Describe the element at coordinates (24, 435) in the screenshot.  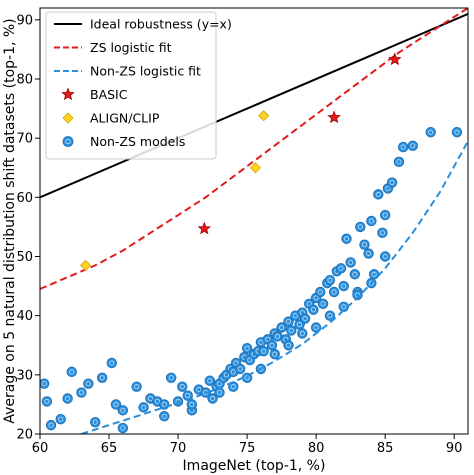
I see `y-tick-label-0: 20` at that location.